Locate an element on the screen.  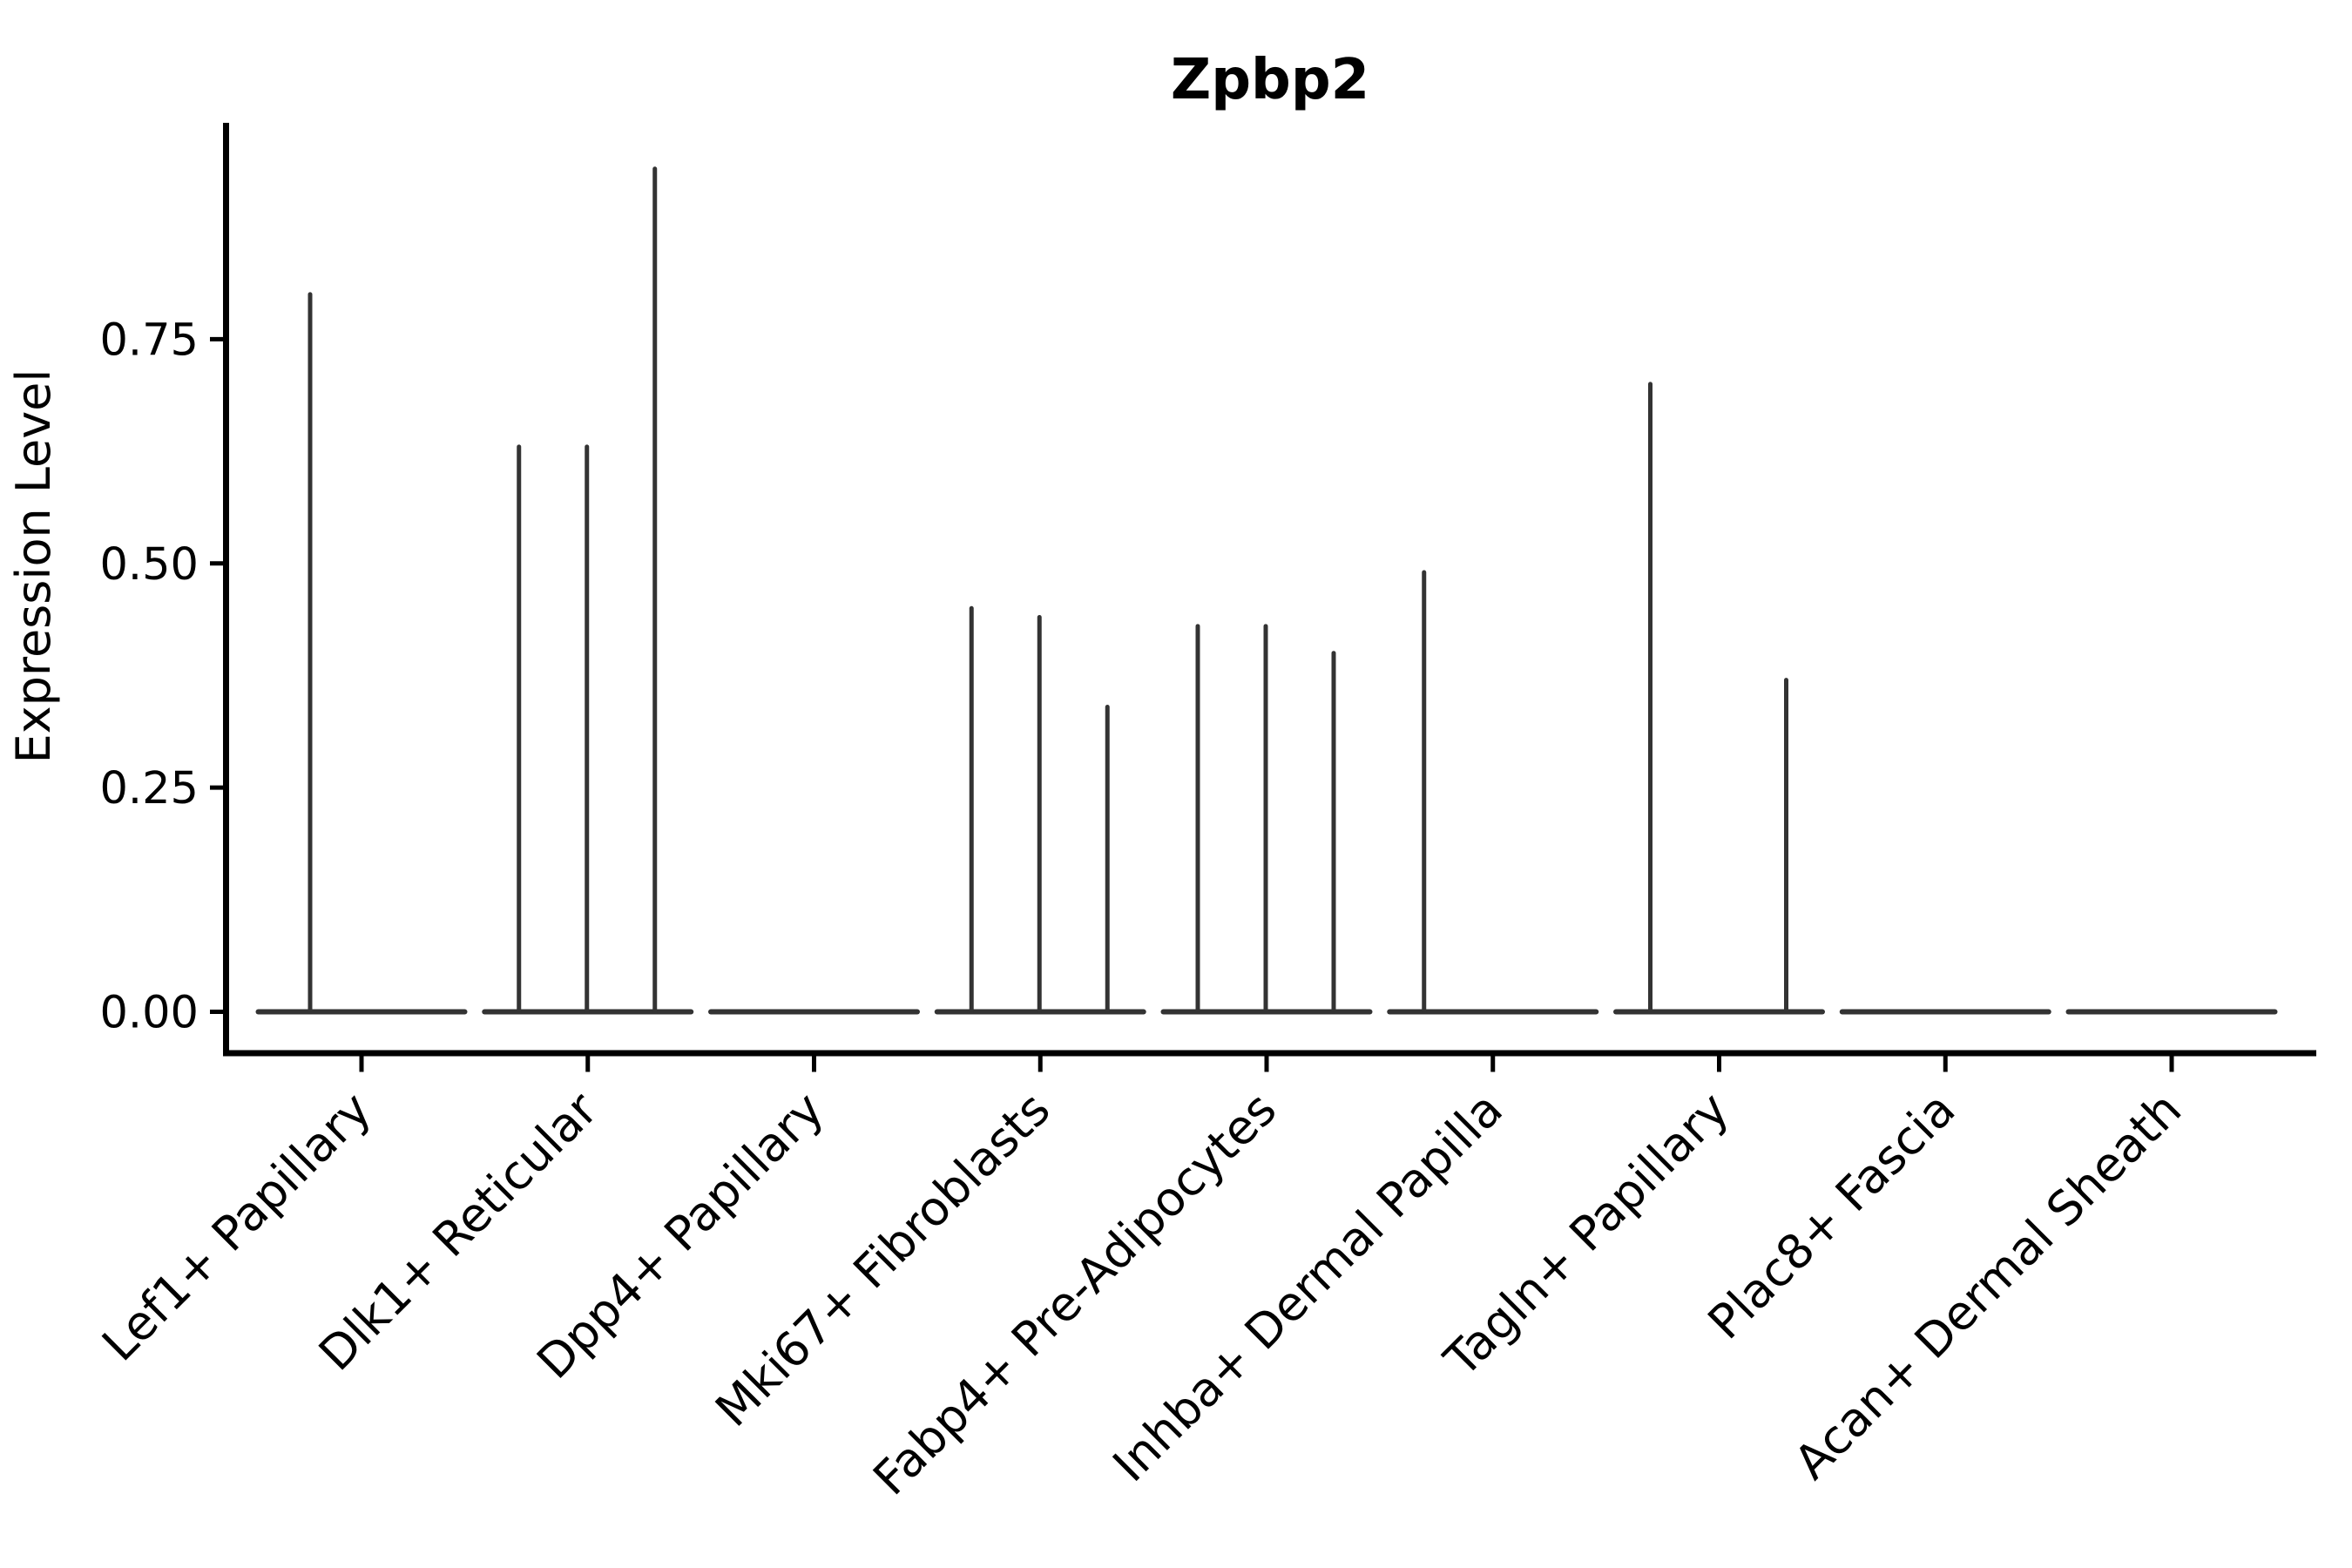
chart-title: Zpbp2 is located at coordinates (1270, 80).